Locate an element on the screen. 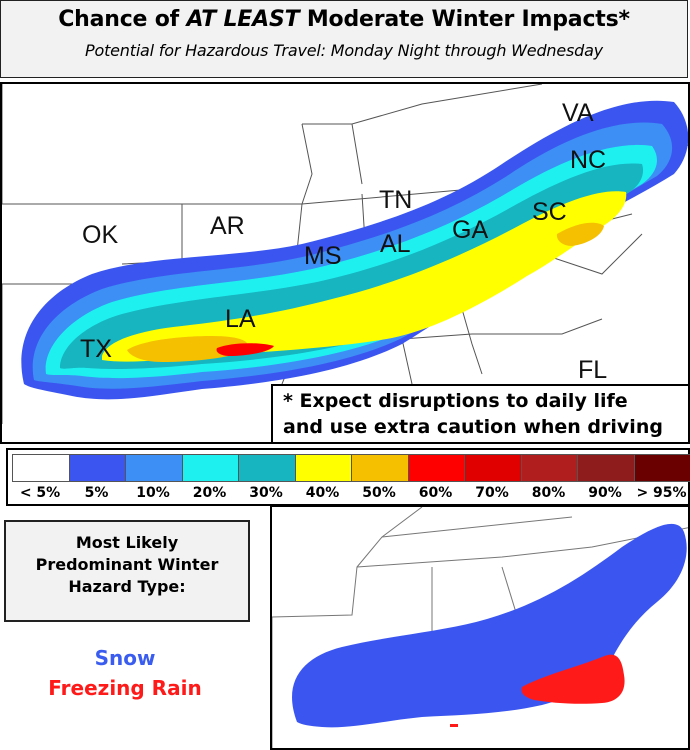 This screenshot has width=690, height=750. legend-label-9: 80% is located at coordinates (548, 493).